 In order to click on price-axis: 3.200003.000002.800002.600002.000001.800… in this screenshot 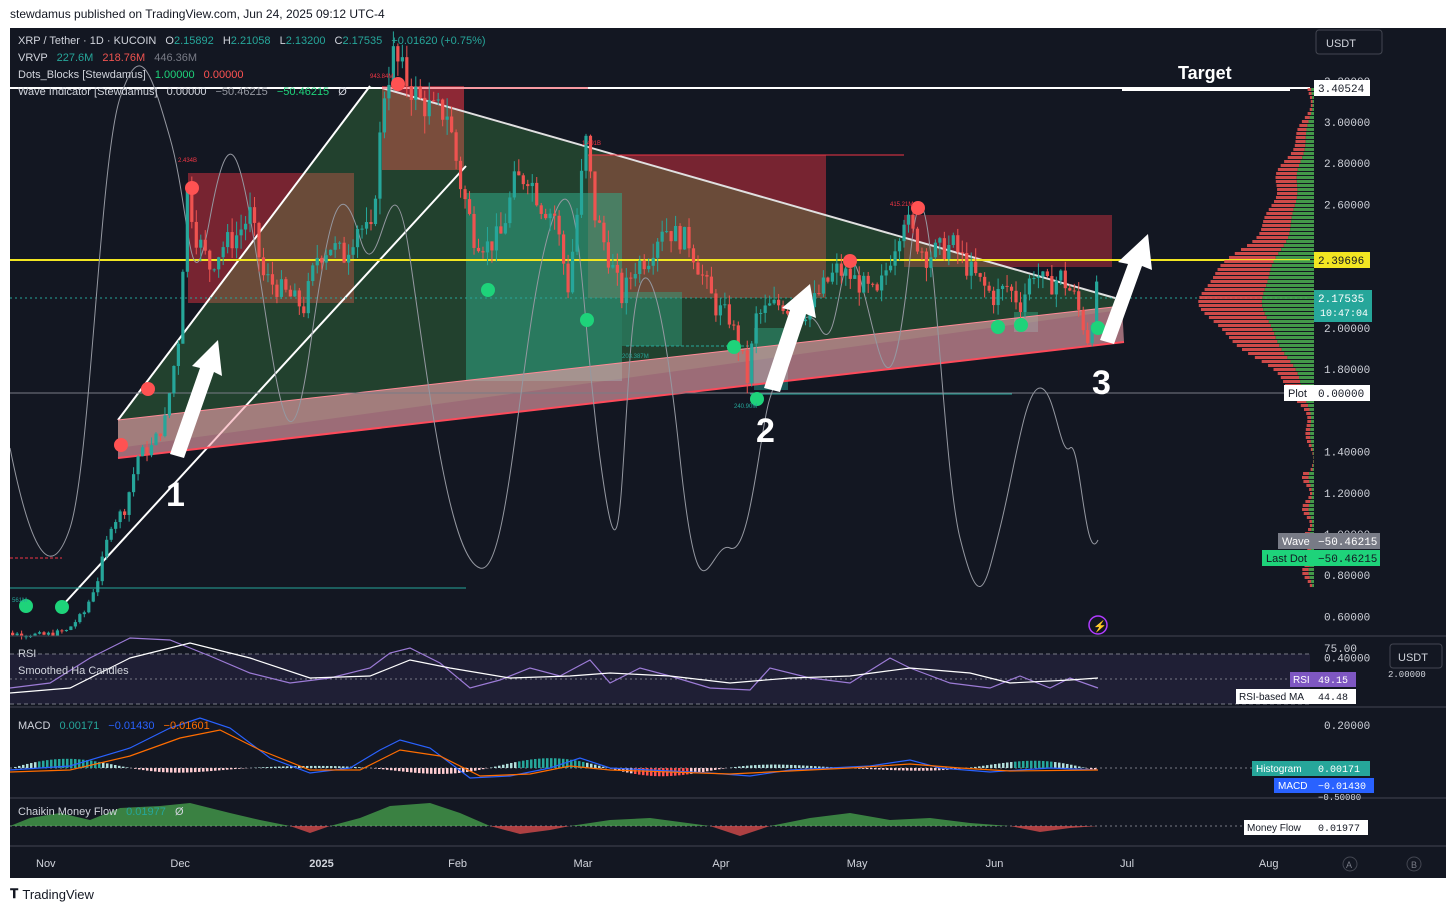, I will do `click(1347, 371)`.